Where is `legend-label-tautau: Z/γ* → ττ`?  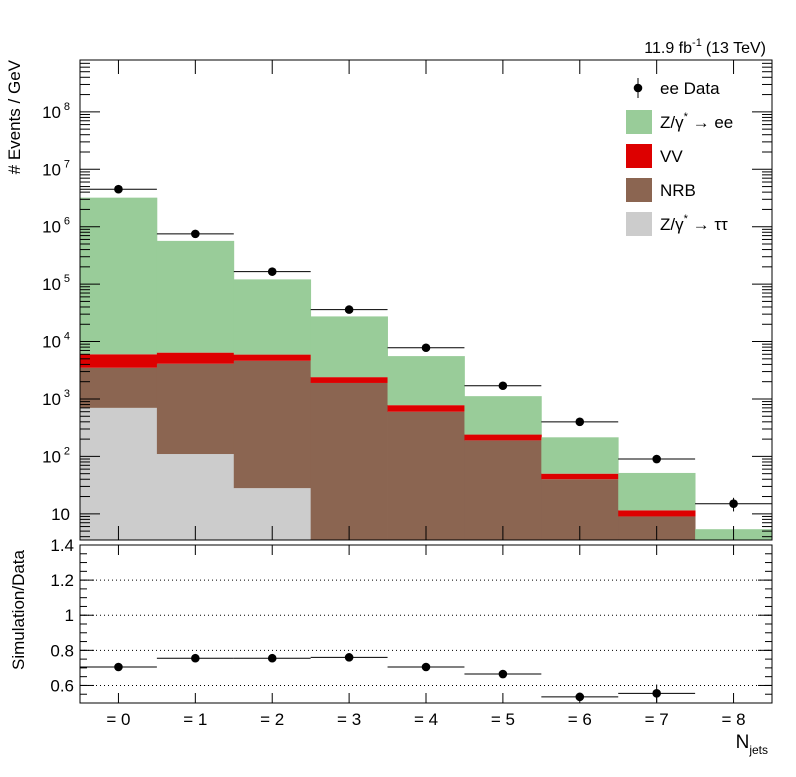
legend-label-tautau: Z/γ* → ττ is located at coordinates (694, 223).